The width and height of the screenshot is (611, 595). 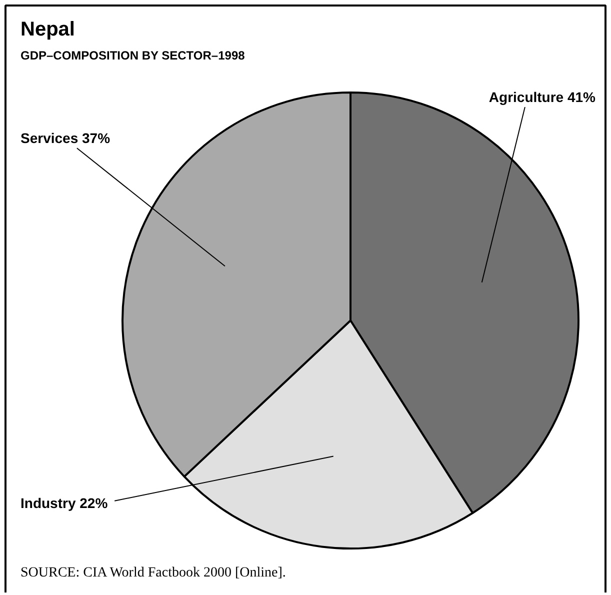 I want to click on slice-label: Industry 22%, so click(x=64, y=502).